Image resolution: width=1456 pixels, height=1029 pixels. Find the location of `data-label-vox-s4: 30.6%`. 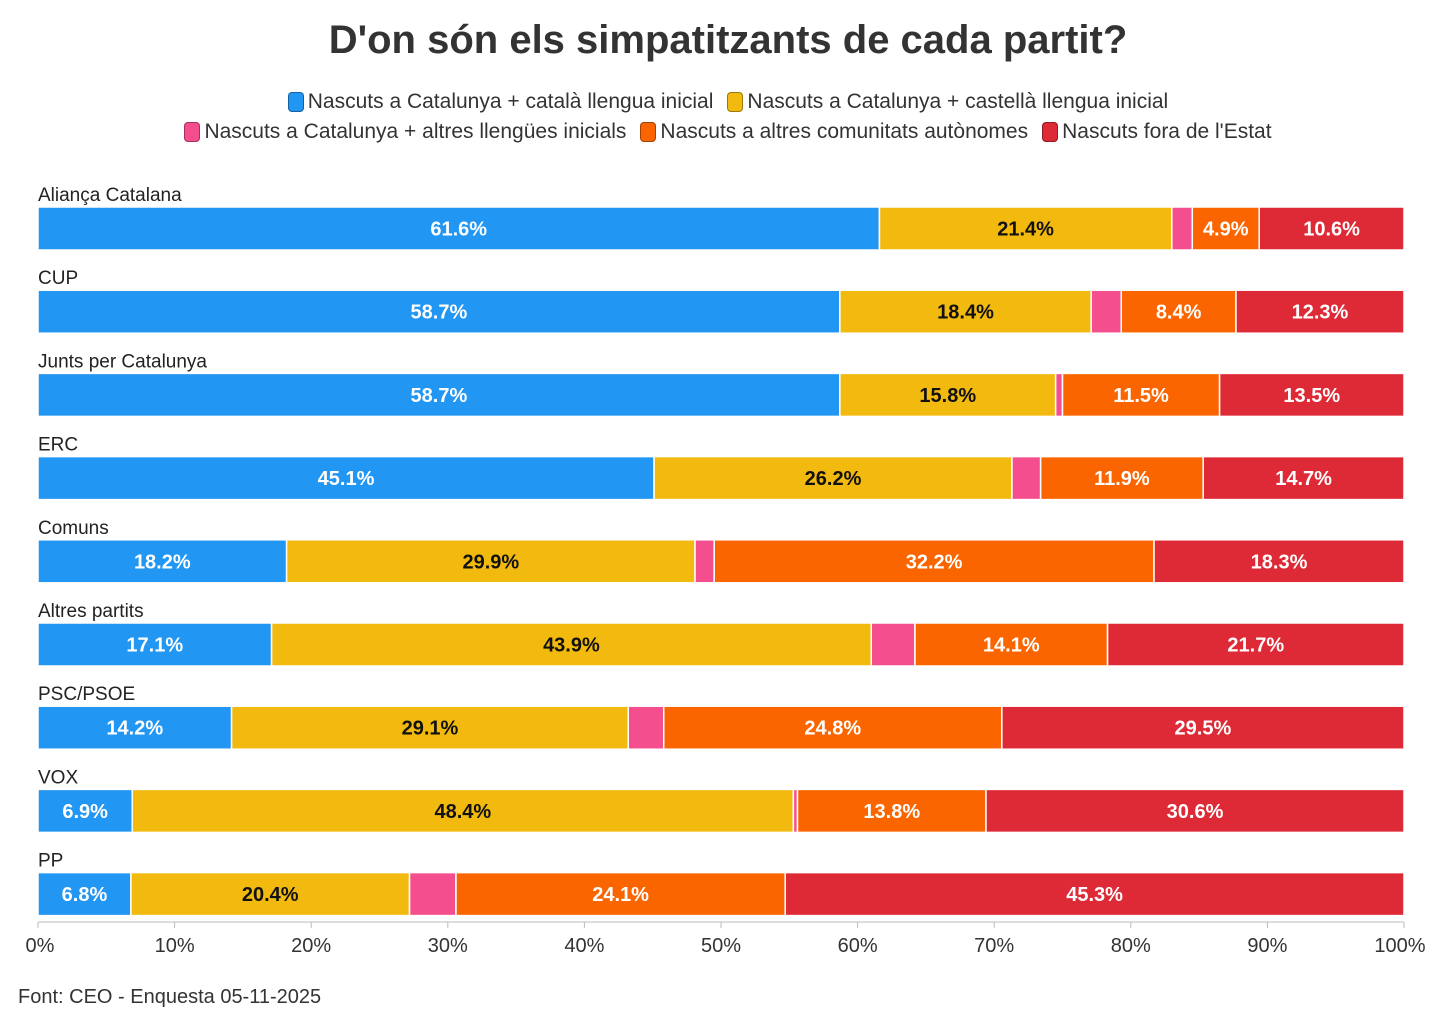

data-label-vox-s4: 30.6% is located at coordinates (1195, 812).